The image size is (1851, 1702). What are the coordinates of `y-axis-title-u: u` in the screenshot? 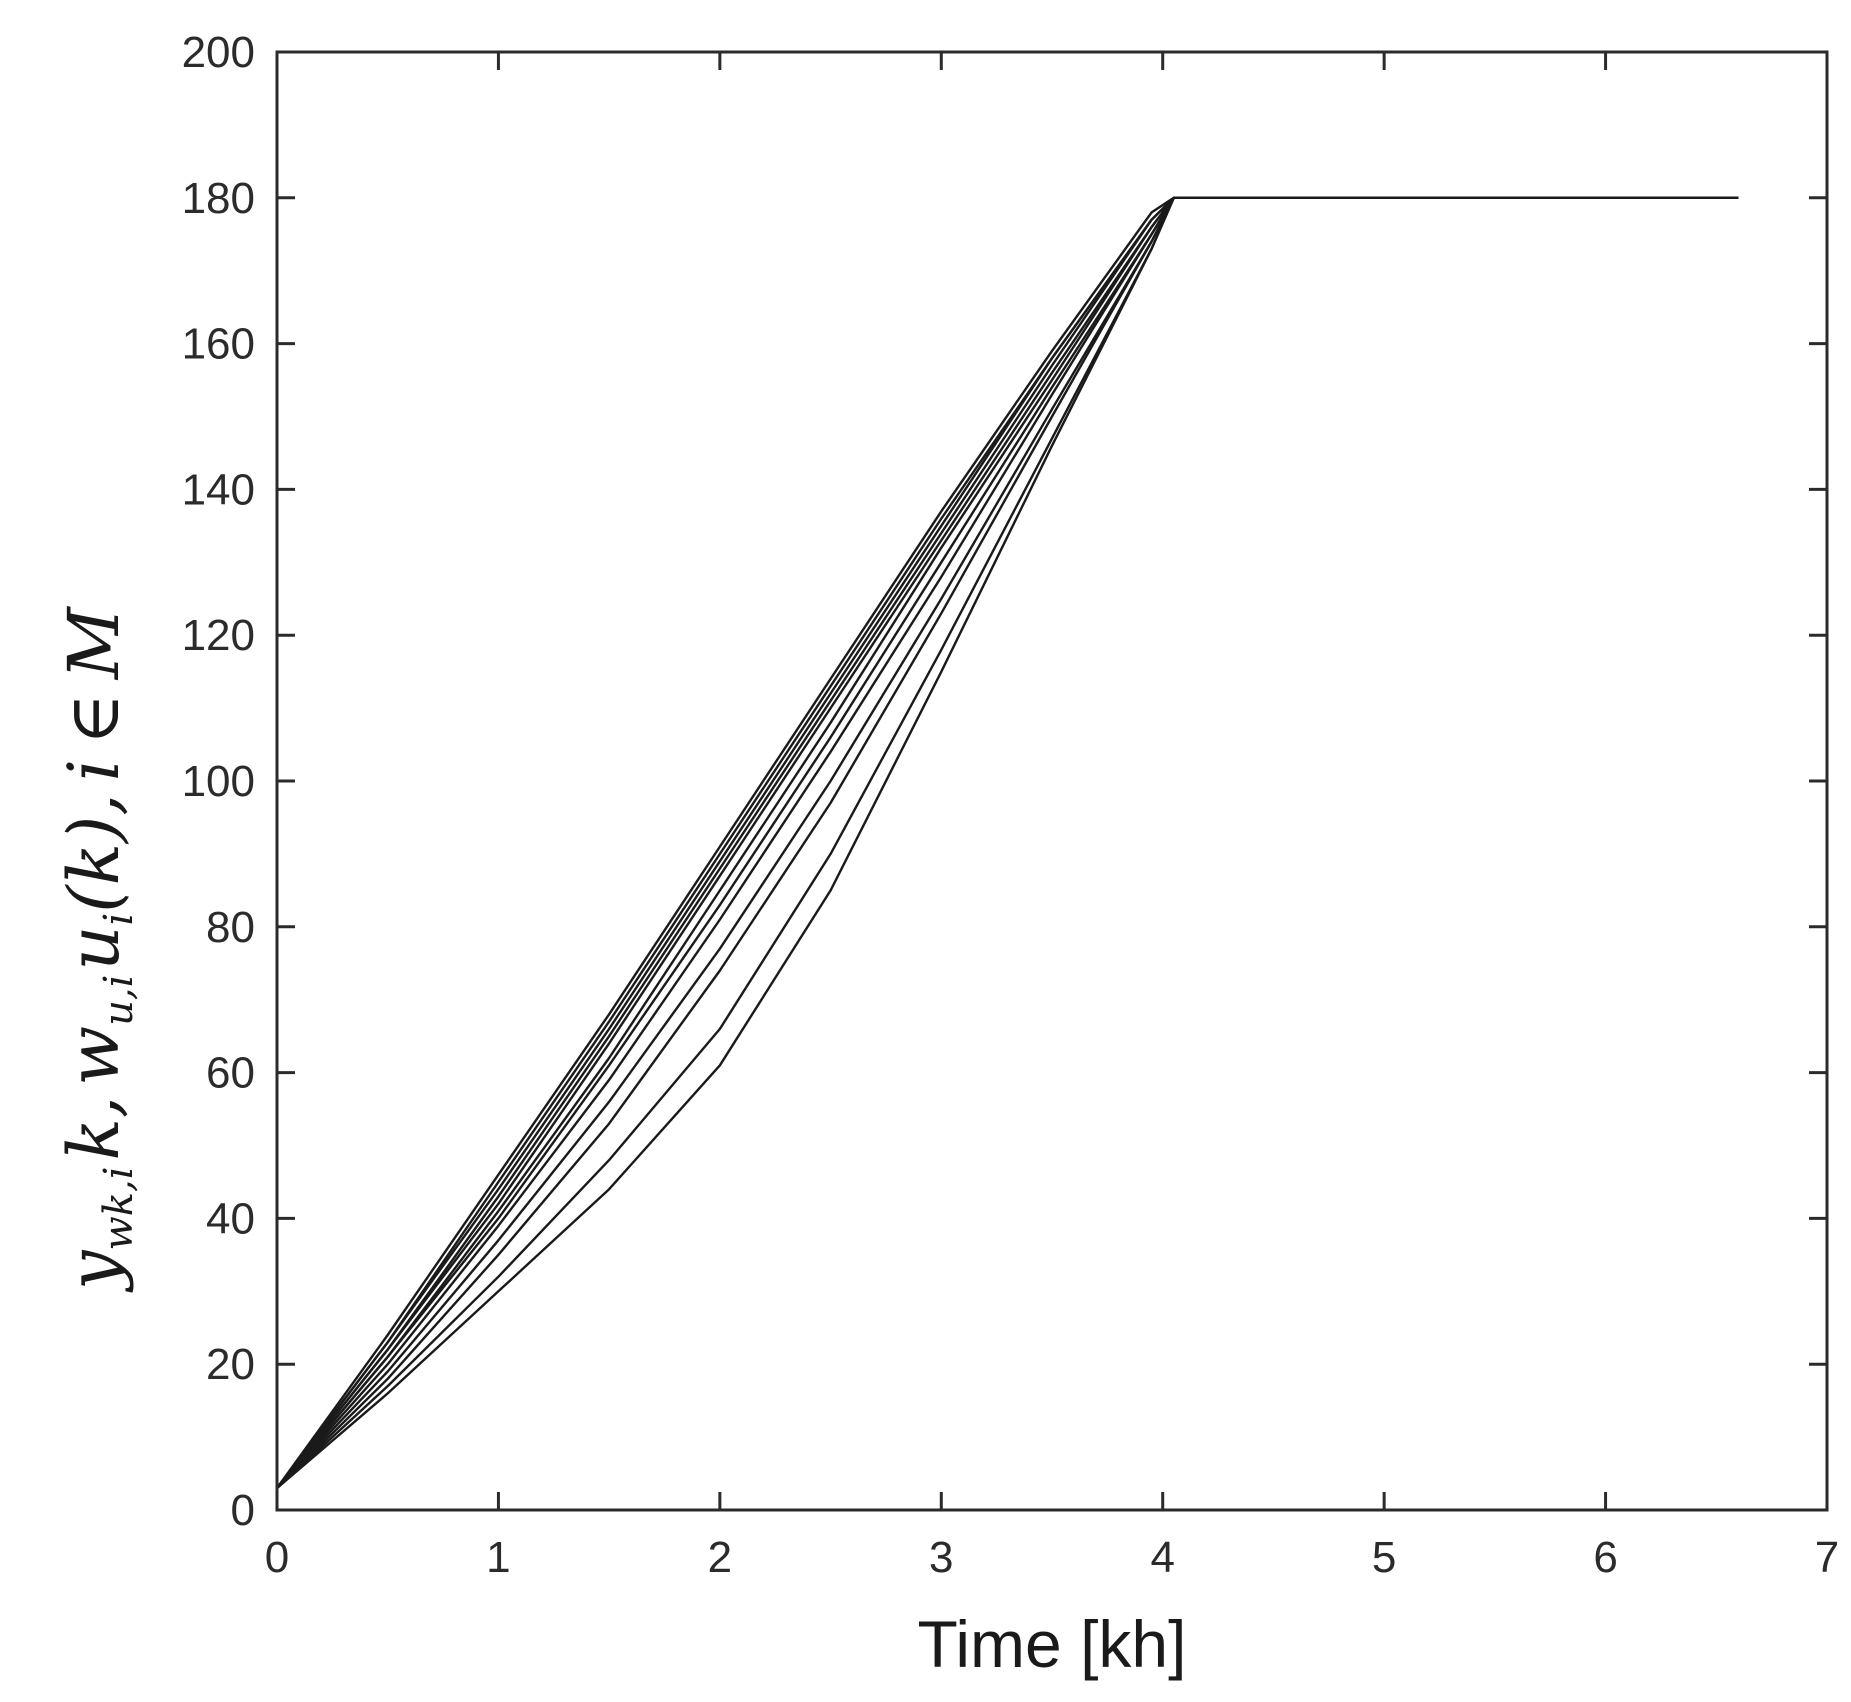 It's located at (94, 947).